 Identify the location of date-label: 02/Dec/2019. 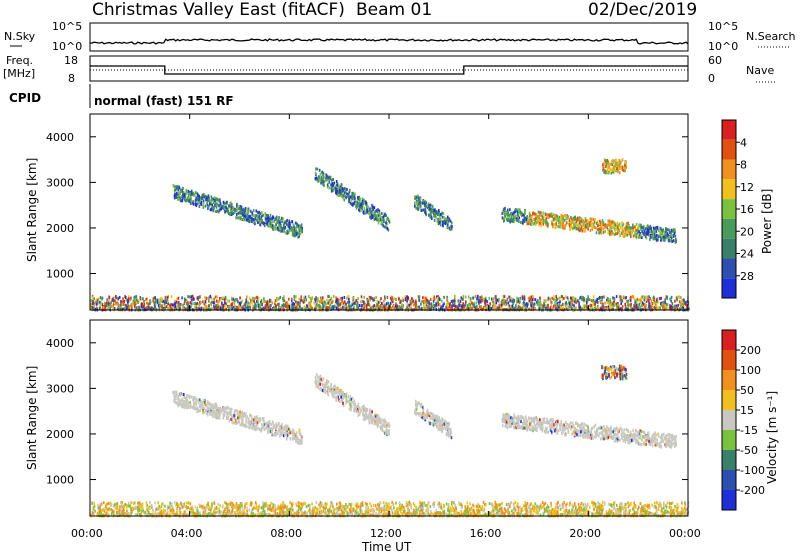
(642, 10).